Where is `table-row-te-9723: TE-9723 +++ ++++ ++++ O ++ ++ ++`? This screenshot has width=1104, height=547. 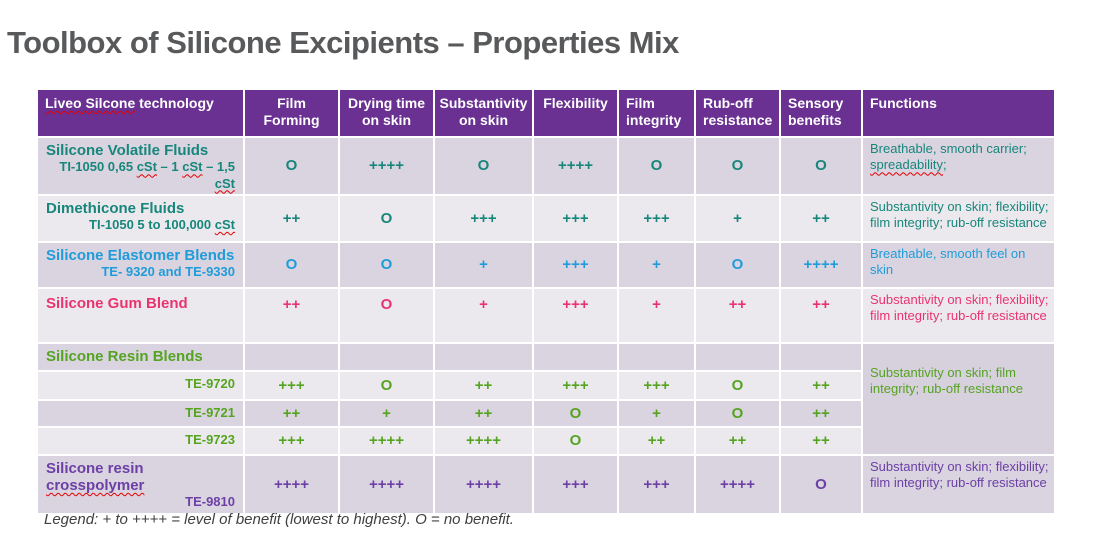
table-row-te-9723: TE-9723 +++ ++++ ++++ O ++ ++ ++ is located at coordinates (545, 440).